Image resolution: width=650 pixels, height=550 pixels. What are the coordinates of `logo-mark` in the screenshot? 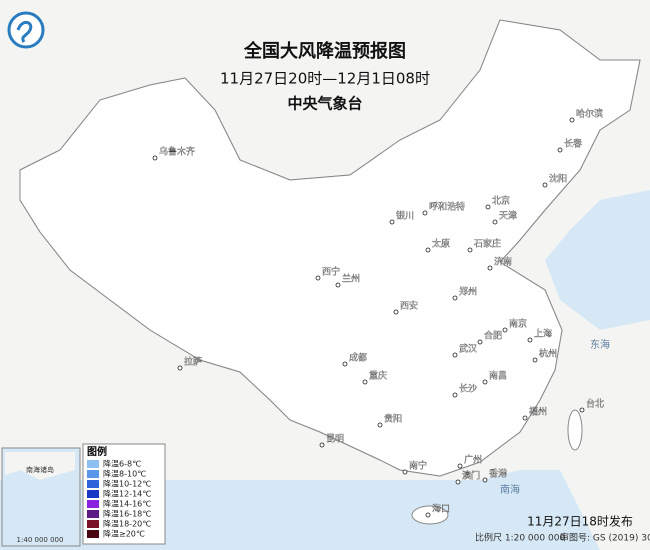 It's located at (24, 32).